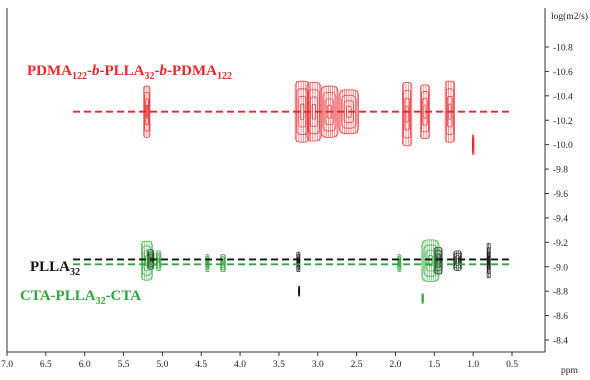 The height and width of the screenshot is (380, 590). What do you see at coordinates (201, 365) in the screenshot?
I see `x-tick-label: 4.5` at bounding box center [201, 365].